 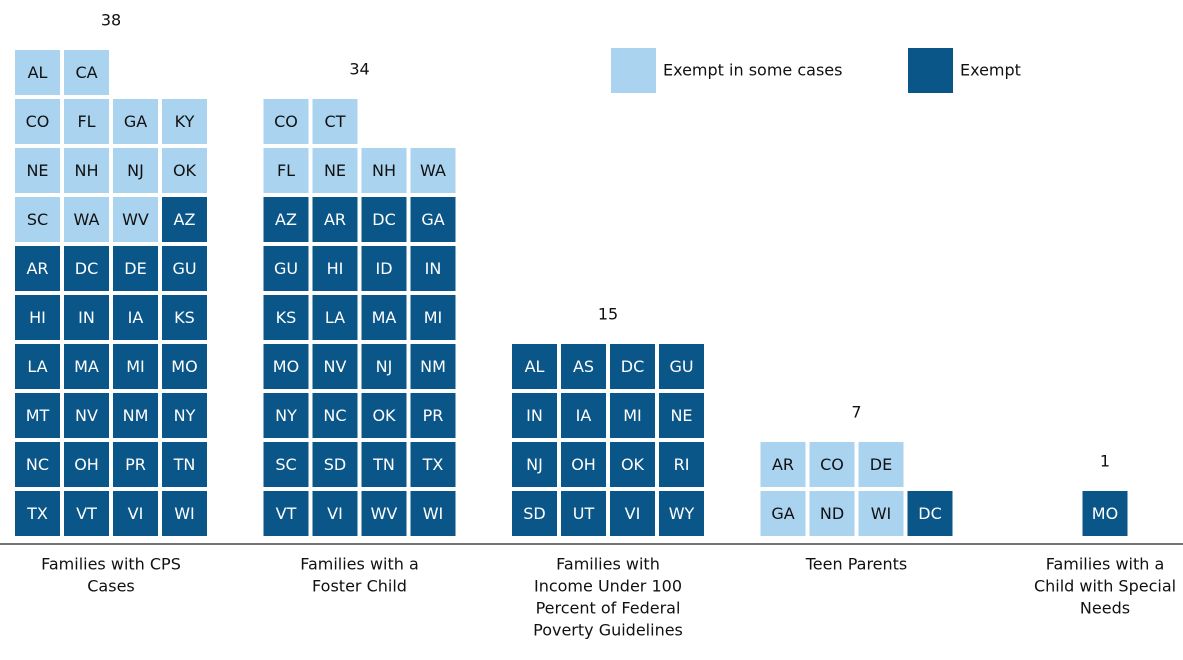 I want to click on tile-label: OH, so click(x=86, y=464).